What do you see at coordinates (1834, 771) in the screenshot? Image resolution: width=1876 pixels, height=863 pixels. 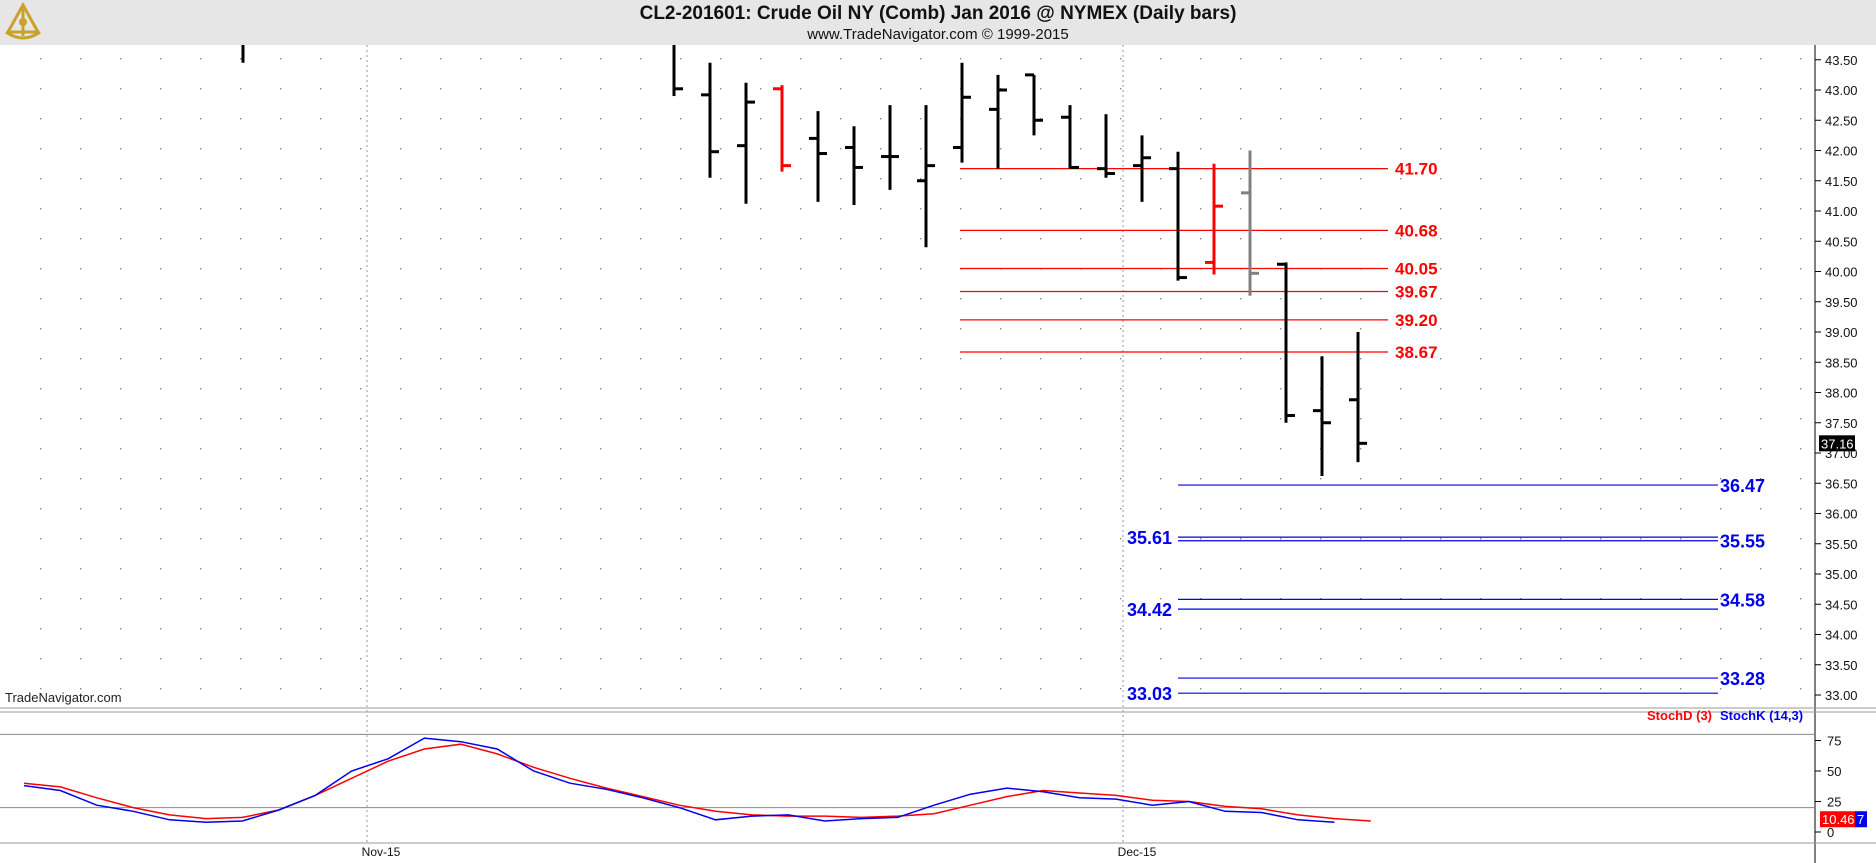 I see `stoch-y-tick-label: 50` at bounding box center [1834, 771].